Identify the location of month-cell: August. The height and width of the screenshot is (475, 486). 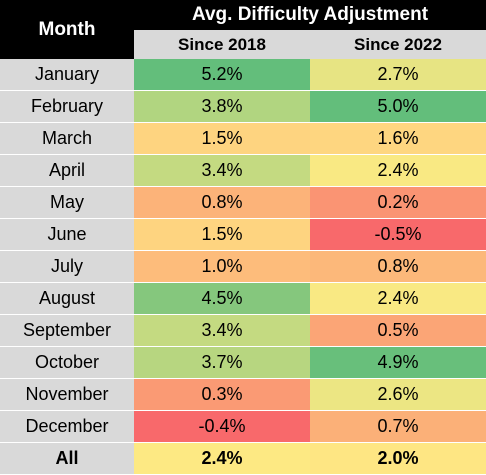
(67, 298).